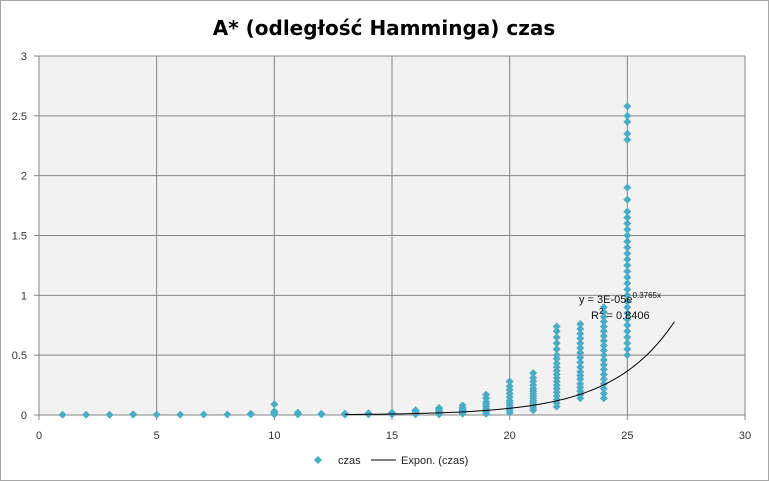 The width and height of the screenshot is (769, 481). Describe the element at coordinates (24, 177) in the screenshot. I see `y-tick-label: 2` at that location.